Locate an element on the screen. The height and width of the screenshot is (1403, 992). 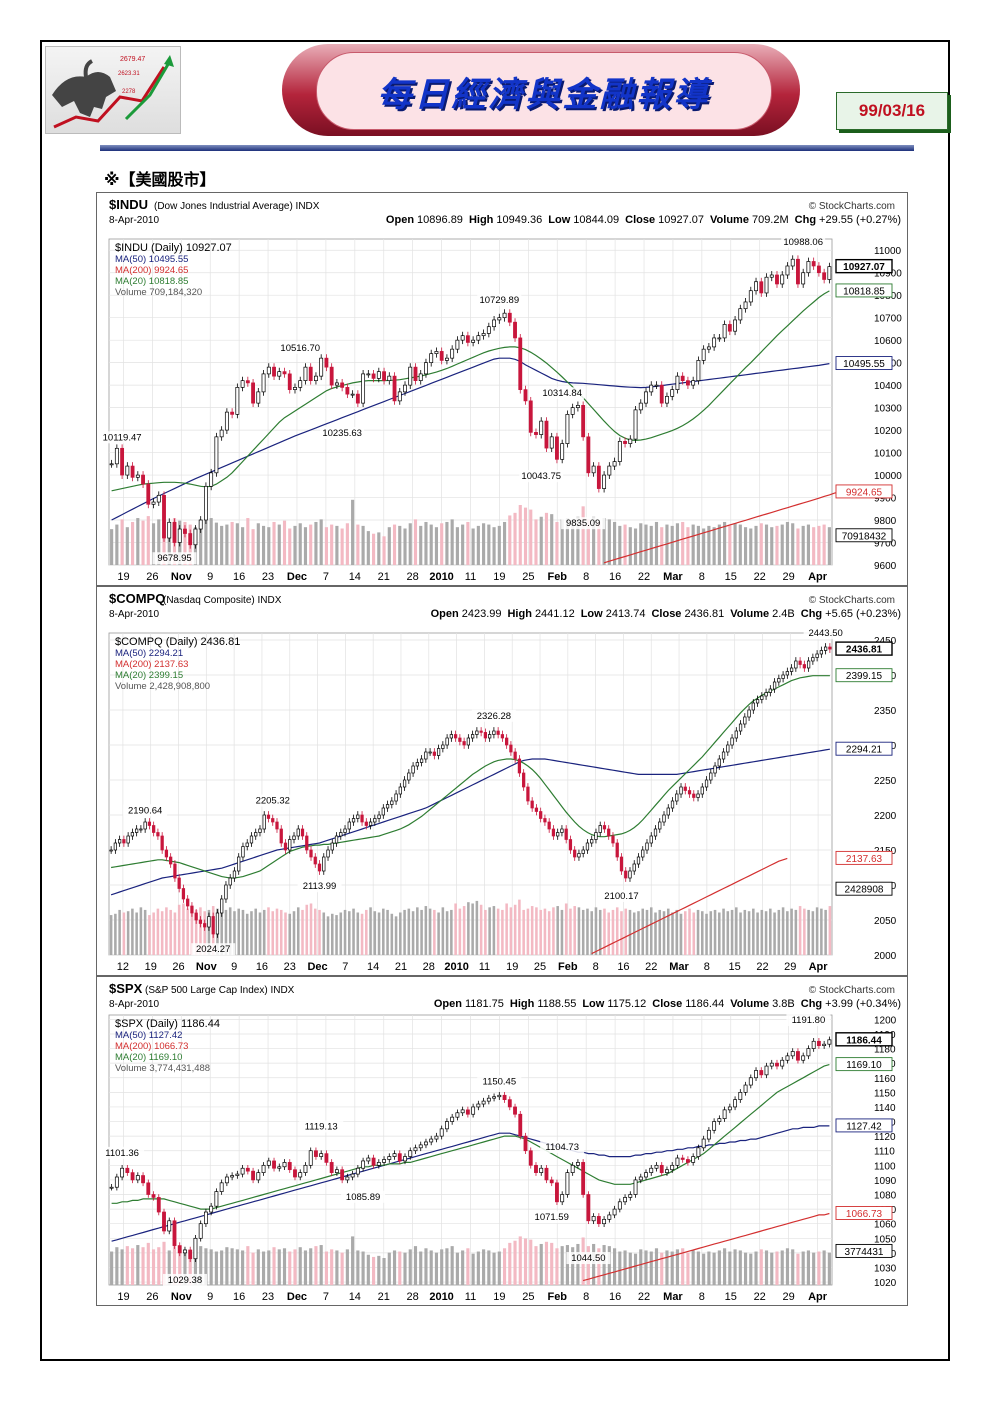
chart-date: 8-Apr-2010 is located at coordinates (134, 220).